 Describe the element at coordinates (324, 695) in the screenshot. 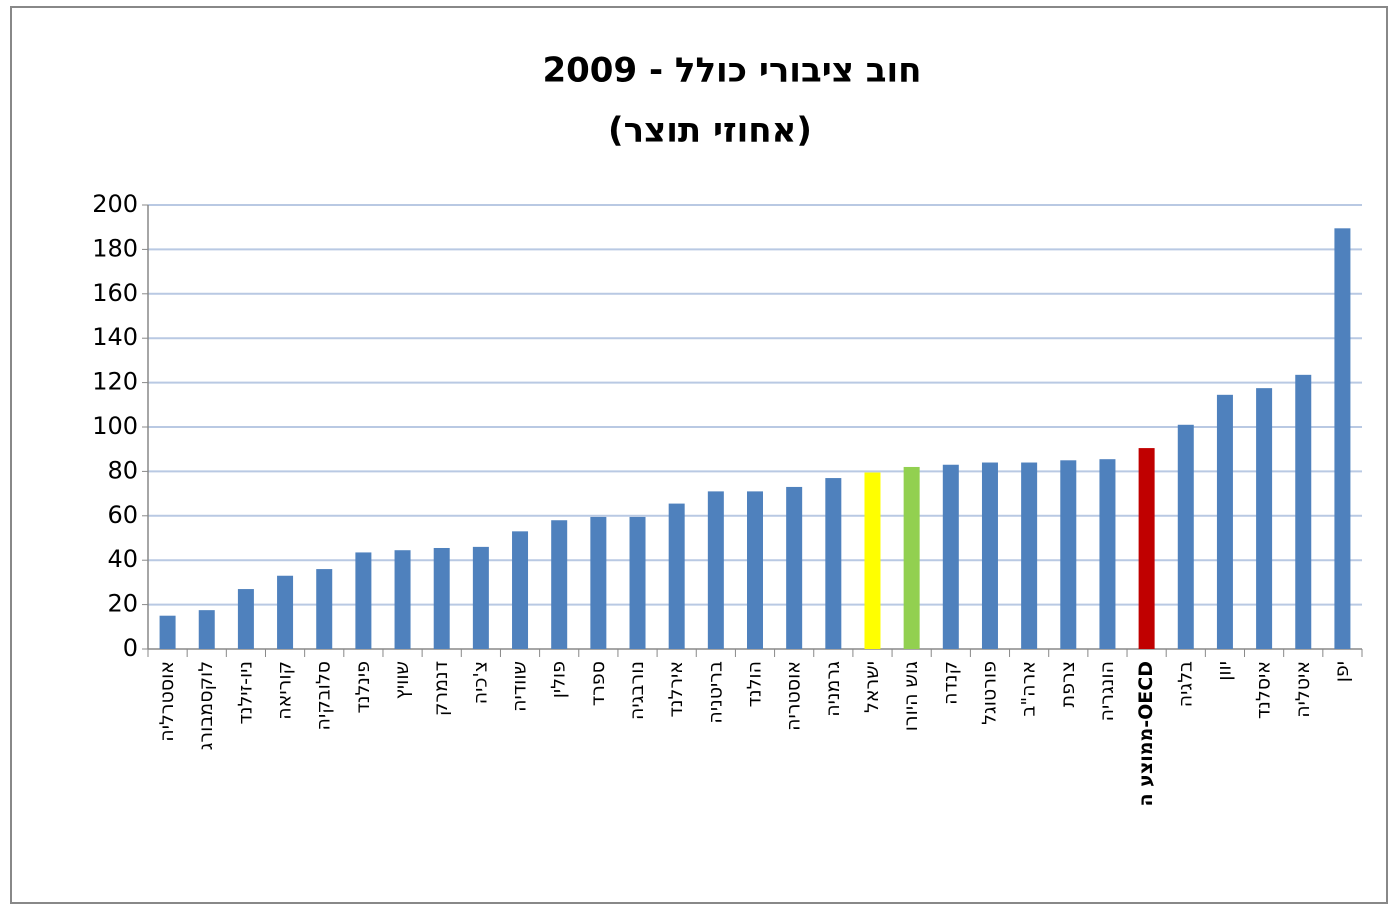

I see `x-tick-label: סלובקיה` at that location.